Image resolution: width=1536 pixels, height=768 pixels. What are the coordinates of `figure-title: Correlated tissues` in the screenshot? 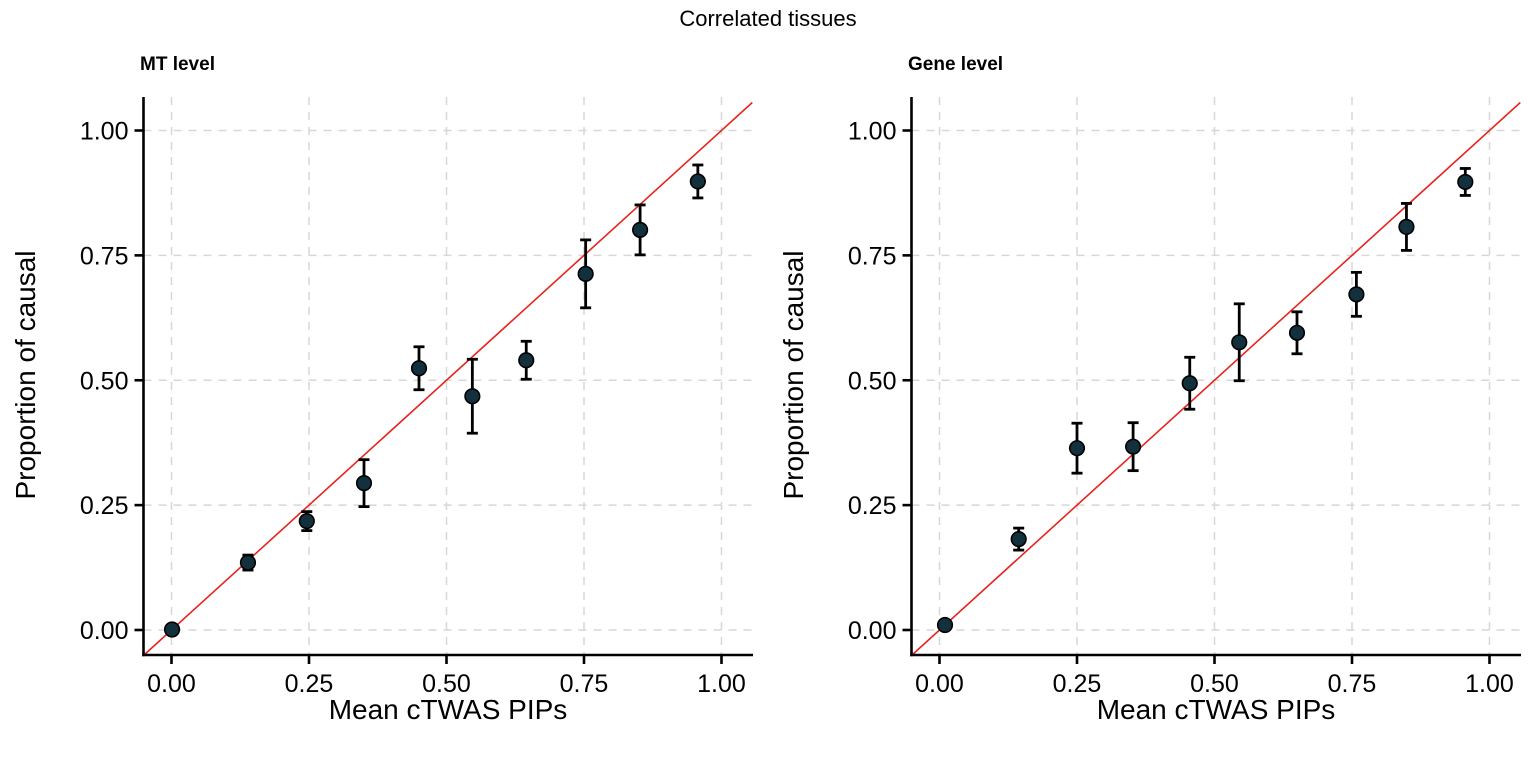 It's located at (768, 18).